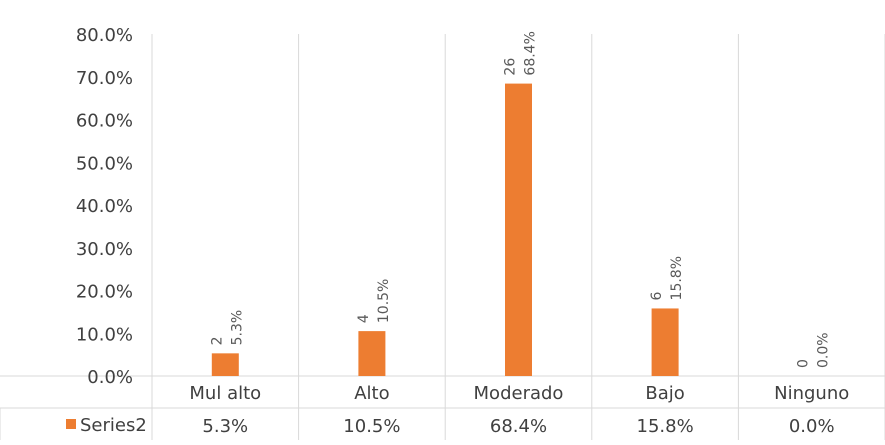 This screenshot has width=885, height=445. Describe the element at coordinates (677, 278) in the screenshot. I see `data-label: 15.8%` at that location.